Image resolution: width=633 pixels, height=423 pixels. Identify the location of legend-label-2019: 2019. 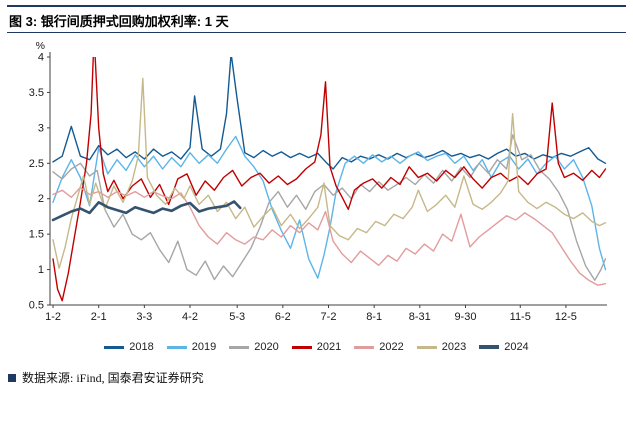
(204, 347).